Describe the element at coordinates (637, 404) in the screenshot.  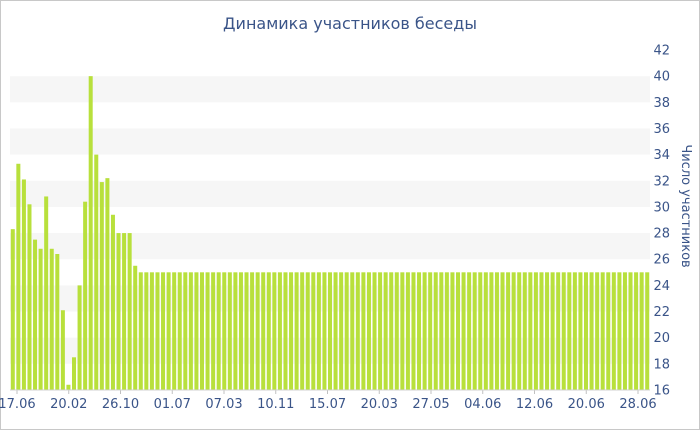
I see `x-tick-label: 28.06` at that location.